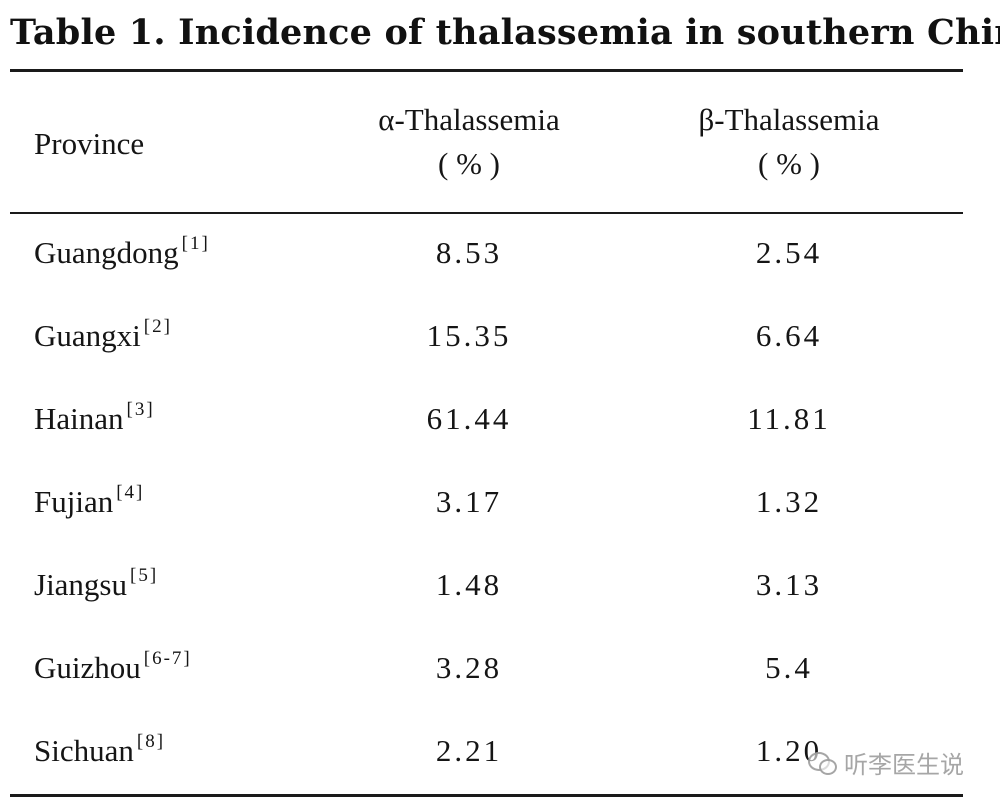  What do you see at coordinates (789, 119) in the screenshot?
I see `header-beta-label: β-Thalassemia` at bounding box center [789, 119].